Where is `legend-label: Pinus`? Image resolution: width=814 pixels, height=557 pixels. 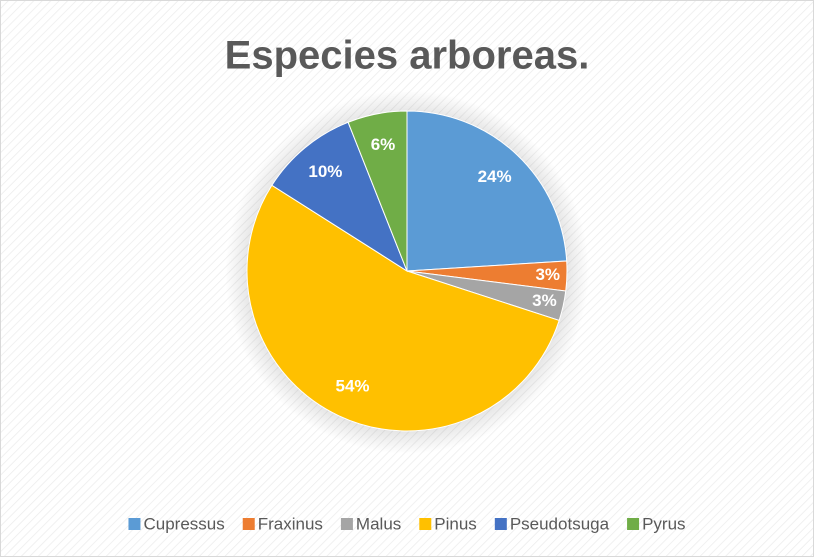
legend-label: Pinus is located at coordinates (455, 523).